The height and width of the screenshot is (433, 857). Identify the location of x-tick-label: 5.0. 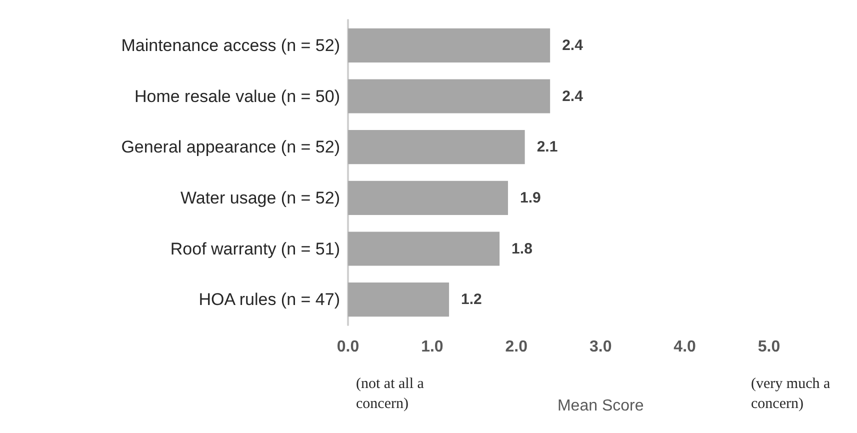
(769, 347).